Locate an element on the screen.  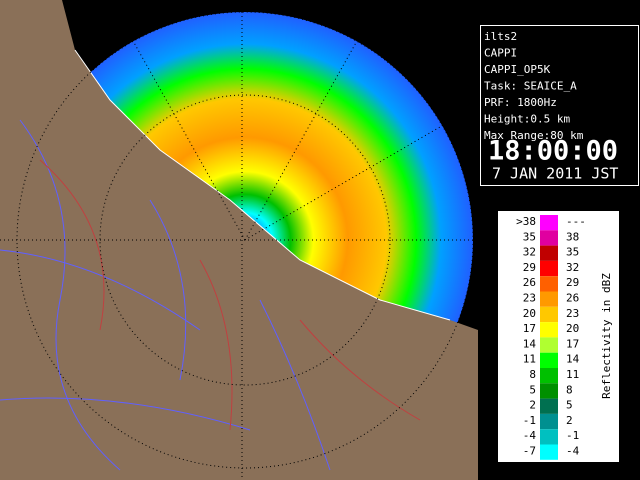
info-line: PRF: 1800Hz is located at coordinates (520, 102).